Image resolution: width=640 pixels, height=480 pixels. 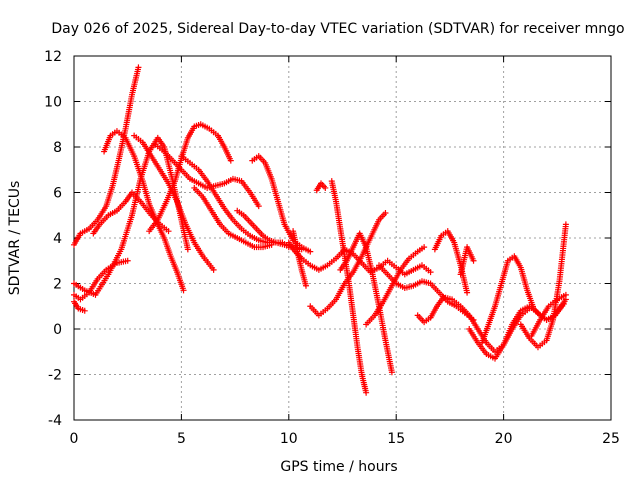 What do you see at coordinates (131, 213) in the screenshot?
I see `series-arc-f` at bounding box center [131, 213].